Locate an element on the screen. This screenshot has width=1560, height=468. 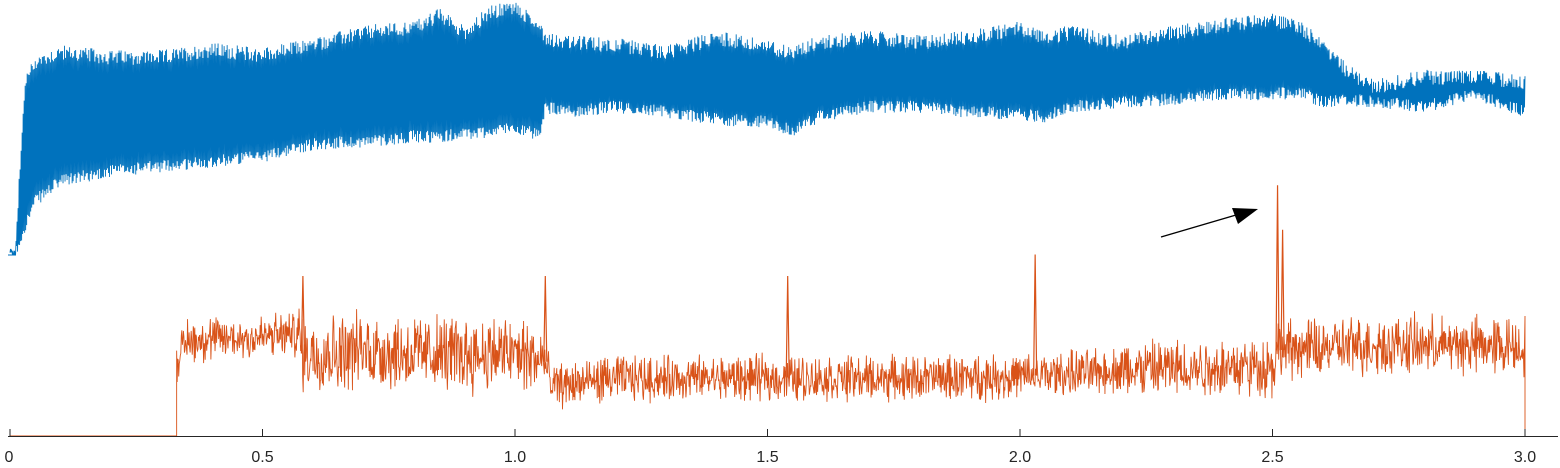
x-tick-label: 1.0 is located at coordinates (515, 457).